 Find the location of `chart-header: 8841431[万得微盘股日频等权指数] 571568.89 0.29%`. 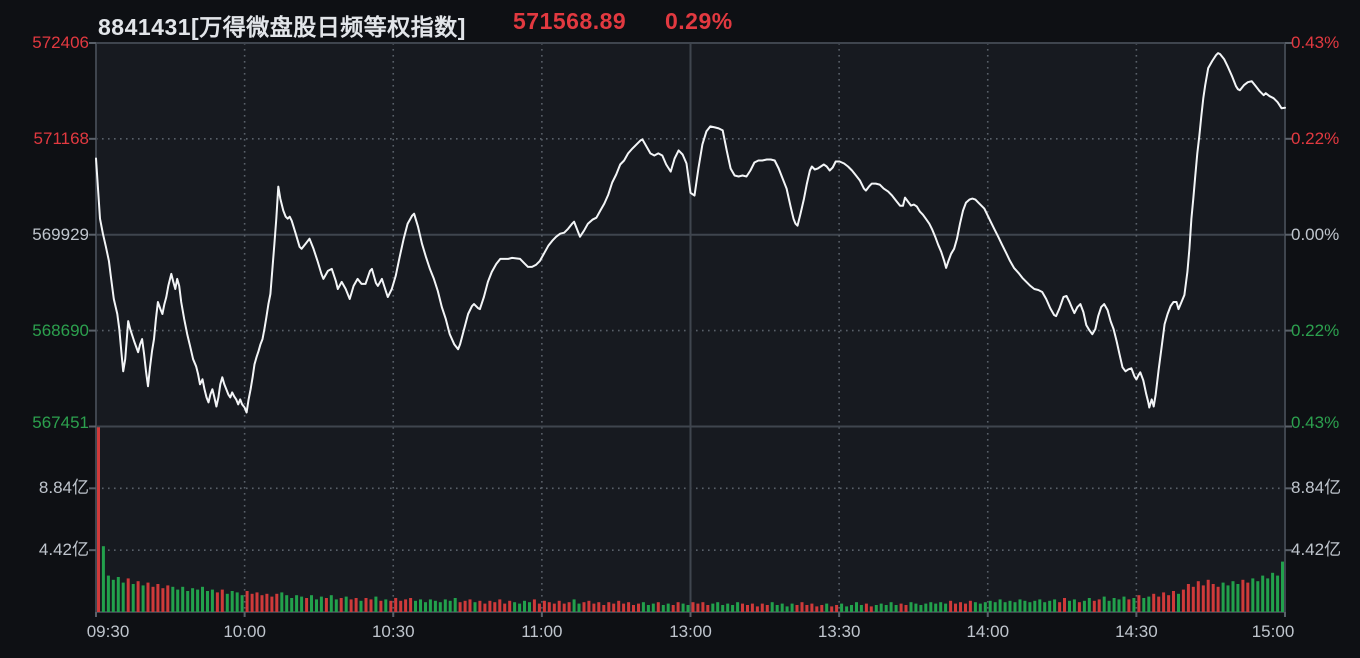

chart-header: 8841431[万得微盘股日频等权指数] 571568.89 0.29% is located at coordinates (680, 23).